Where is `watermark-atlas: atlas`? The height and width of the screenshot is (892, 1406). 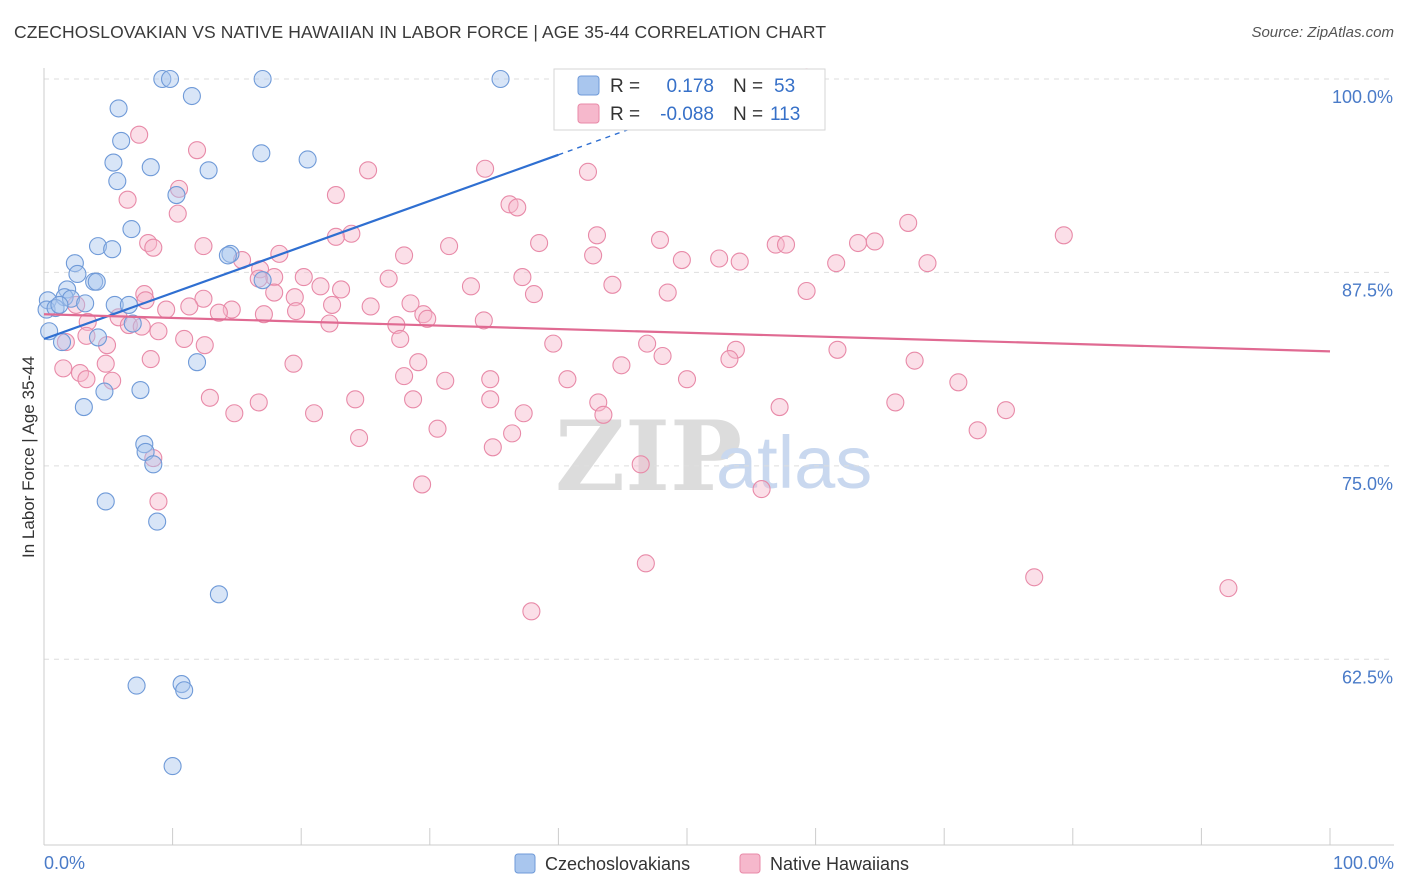 watermark-atlas: atlas is located at coordinates (794, 462).